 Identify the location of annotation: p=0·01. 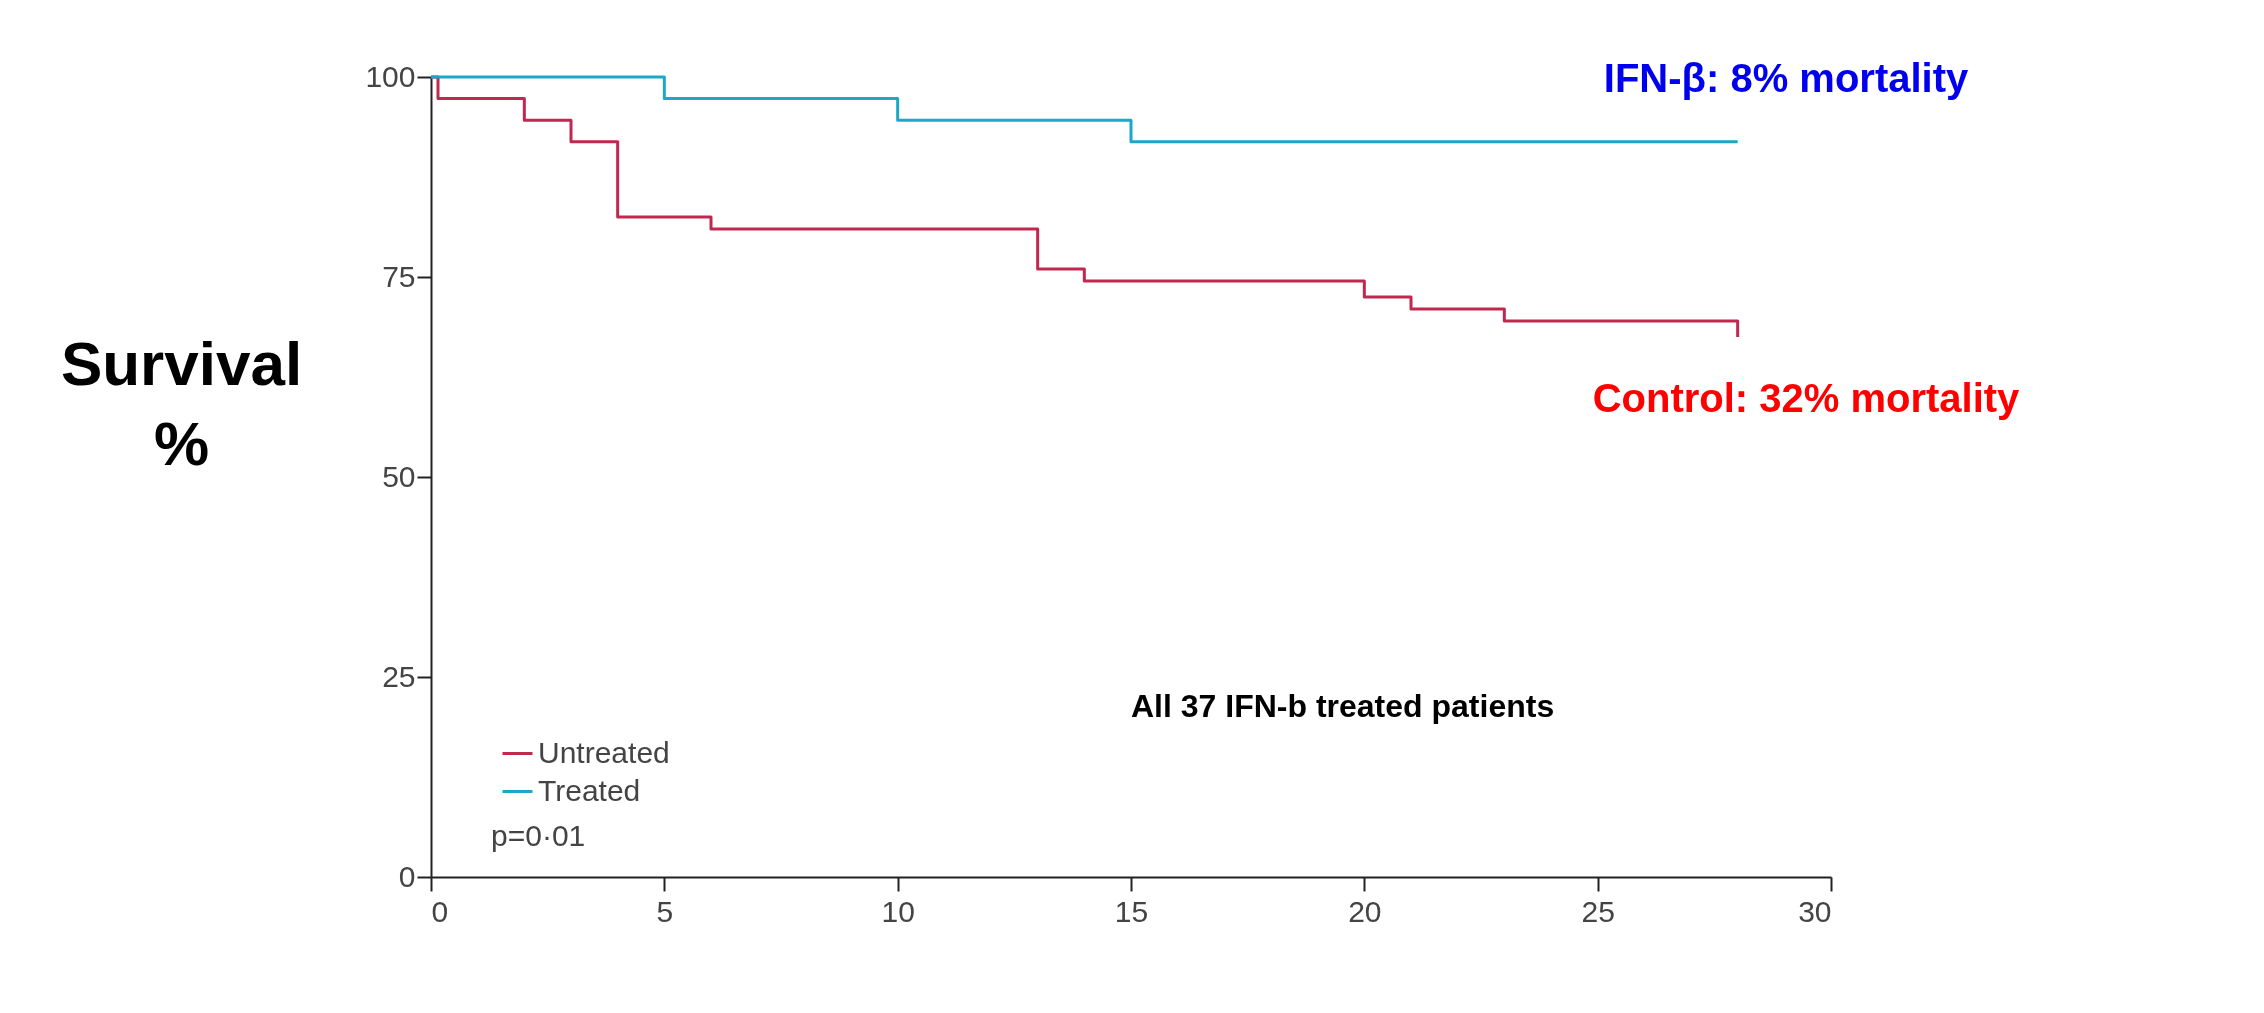
(538, 835).